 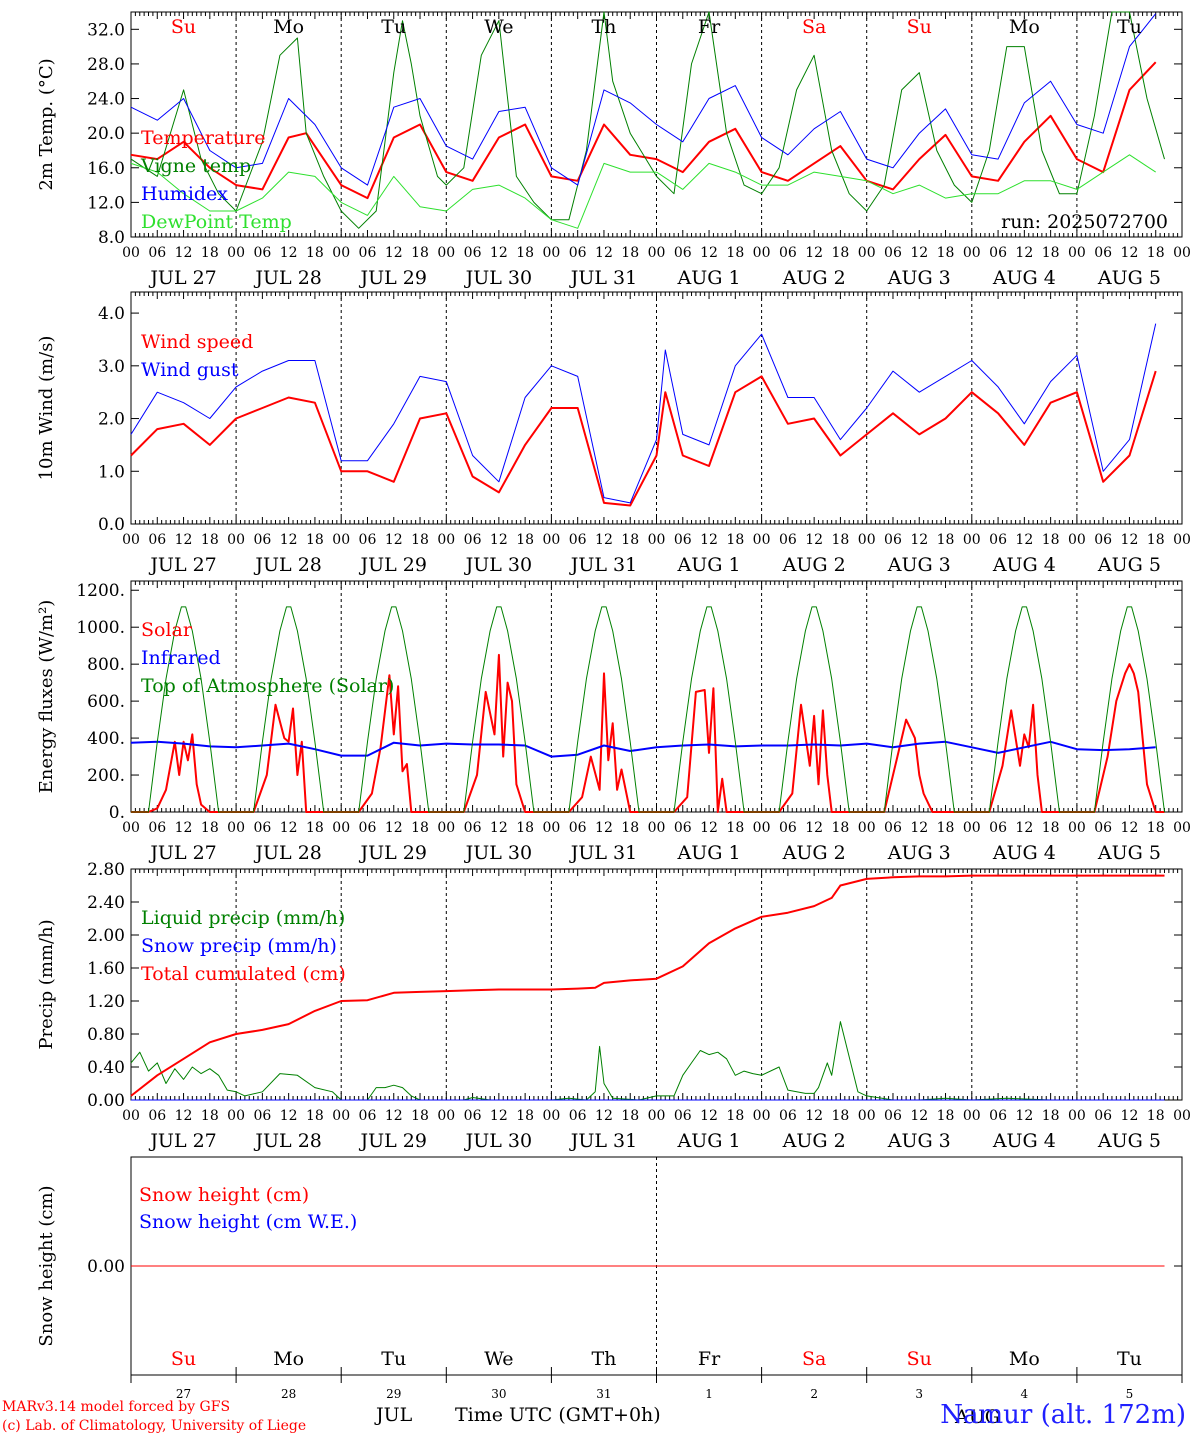 What do you see at coordinates (106, 870) in the screenshot?
I see `y-tick-label: 2.80` at bounding box center [106, 870].